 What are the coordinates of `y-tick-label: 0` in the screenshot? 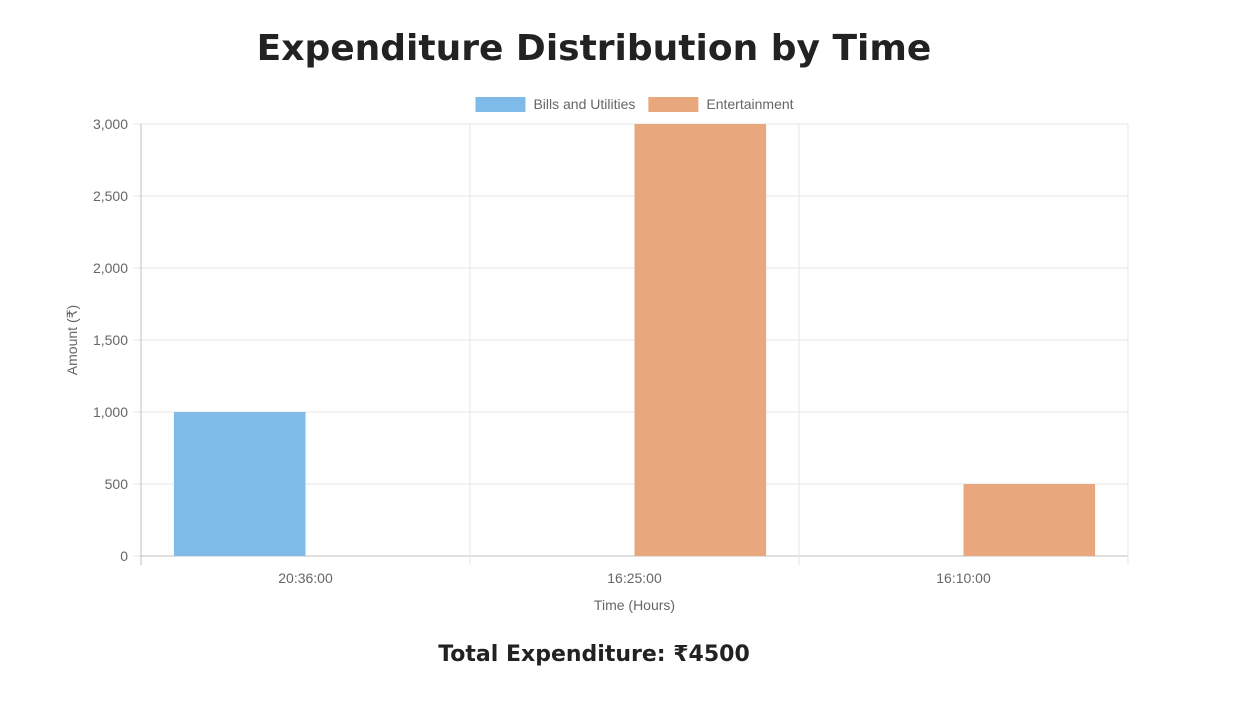 It's located at (124, 556).